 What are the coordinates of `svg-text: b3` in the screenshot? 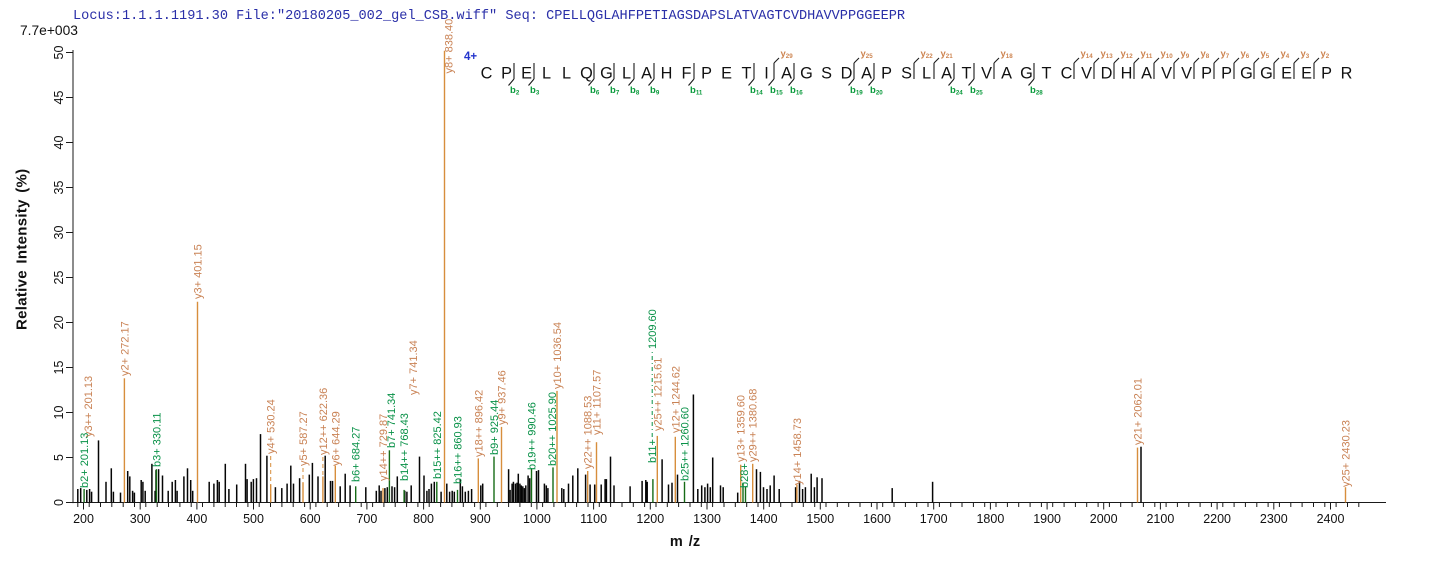 It's located at (535, 90).